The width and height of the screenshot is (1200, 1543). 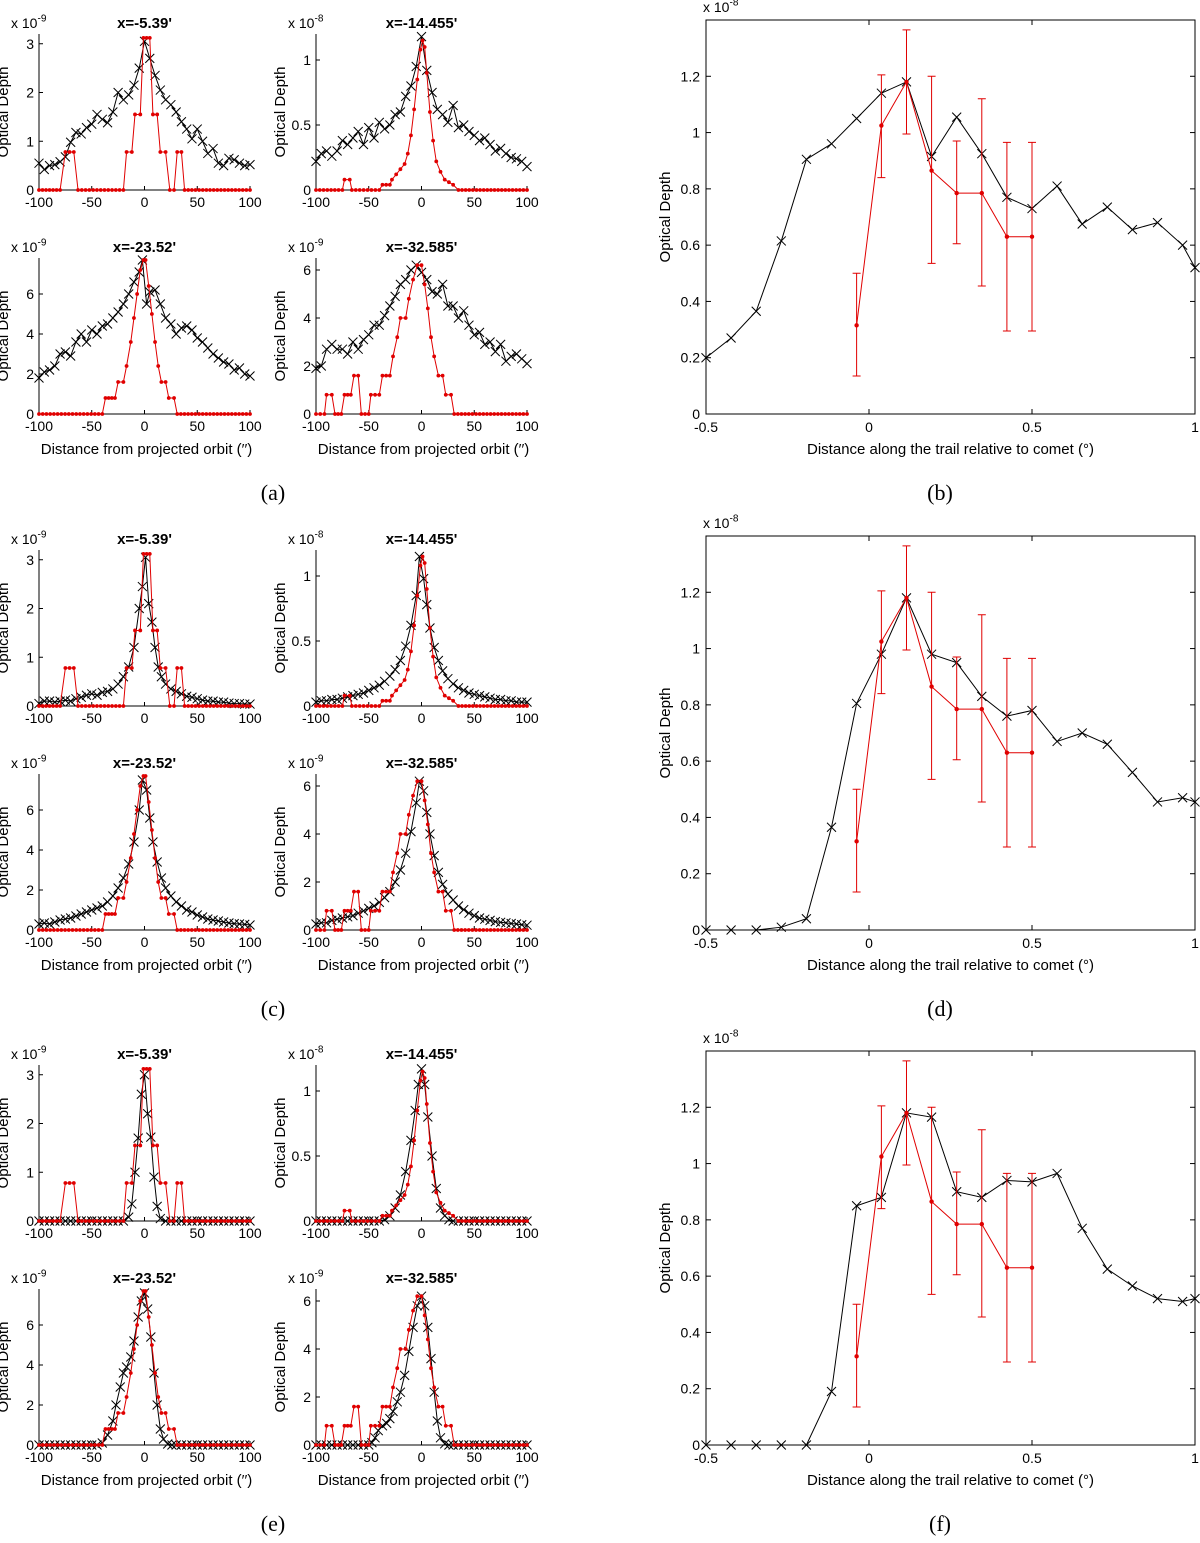 I want to click on caption-left: (a), so click(x=273, y=492).